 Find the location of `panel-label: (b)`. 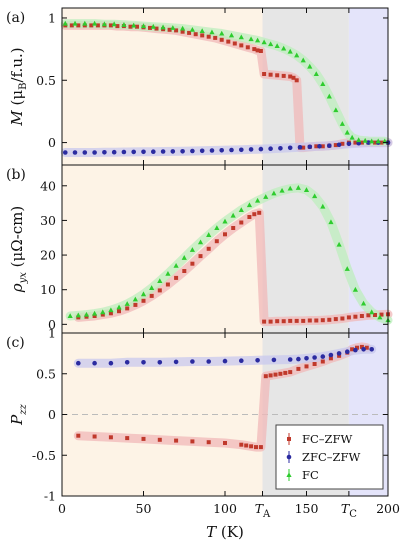

panel-label: (b) is located at coordinates (16, 175).